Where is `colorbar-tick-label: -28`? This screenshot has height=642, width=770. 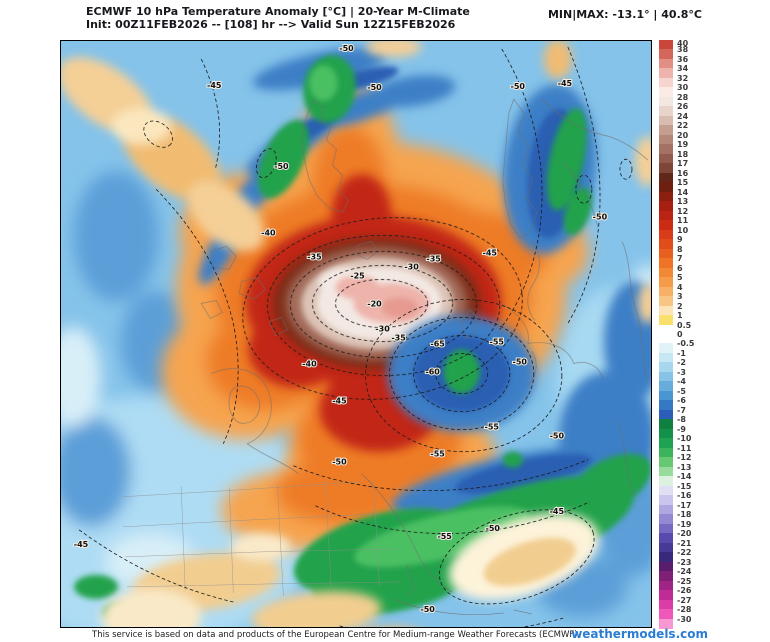
colorbar-tick-label: -28 is located at coordinates (684, 610).